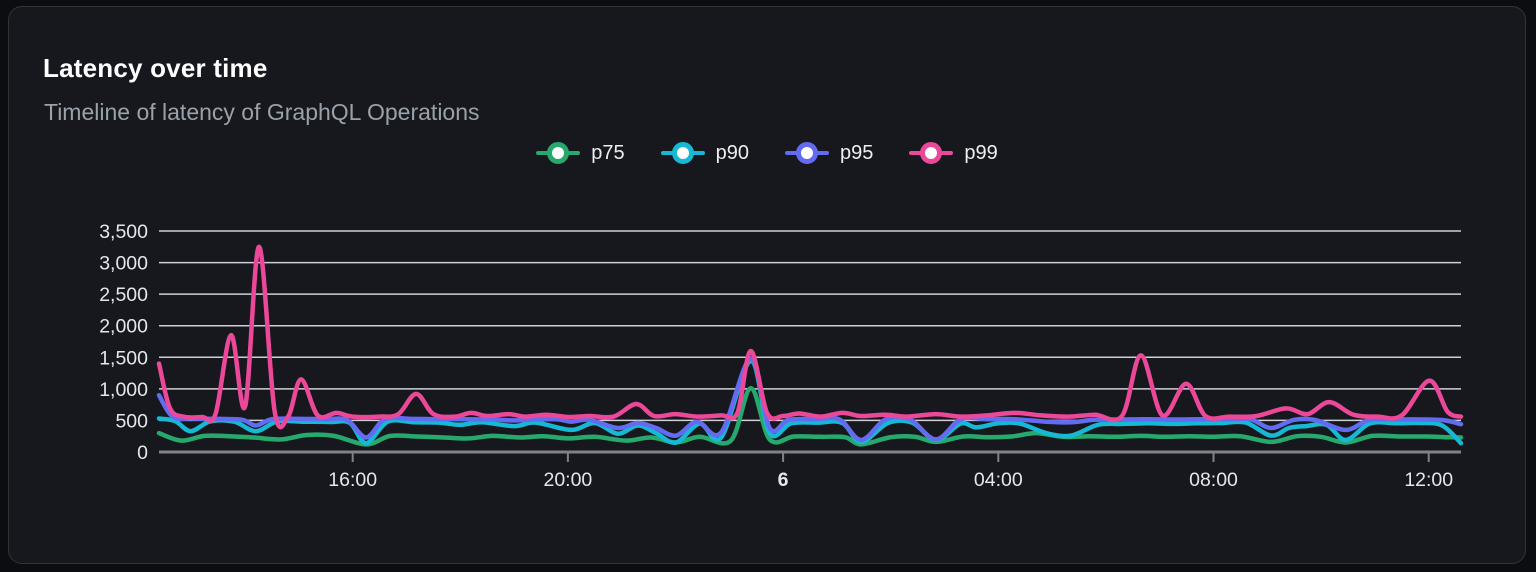 This screenshot has width=1536, height=572. Describe the element at coordinates (998, 480) in the screenshot. I see `x-tick-label: 04:00` at that location.